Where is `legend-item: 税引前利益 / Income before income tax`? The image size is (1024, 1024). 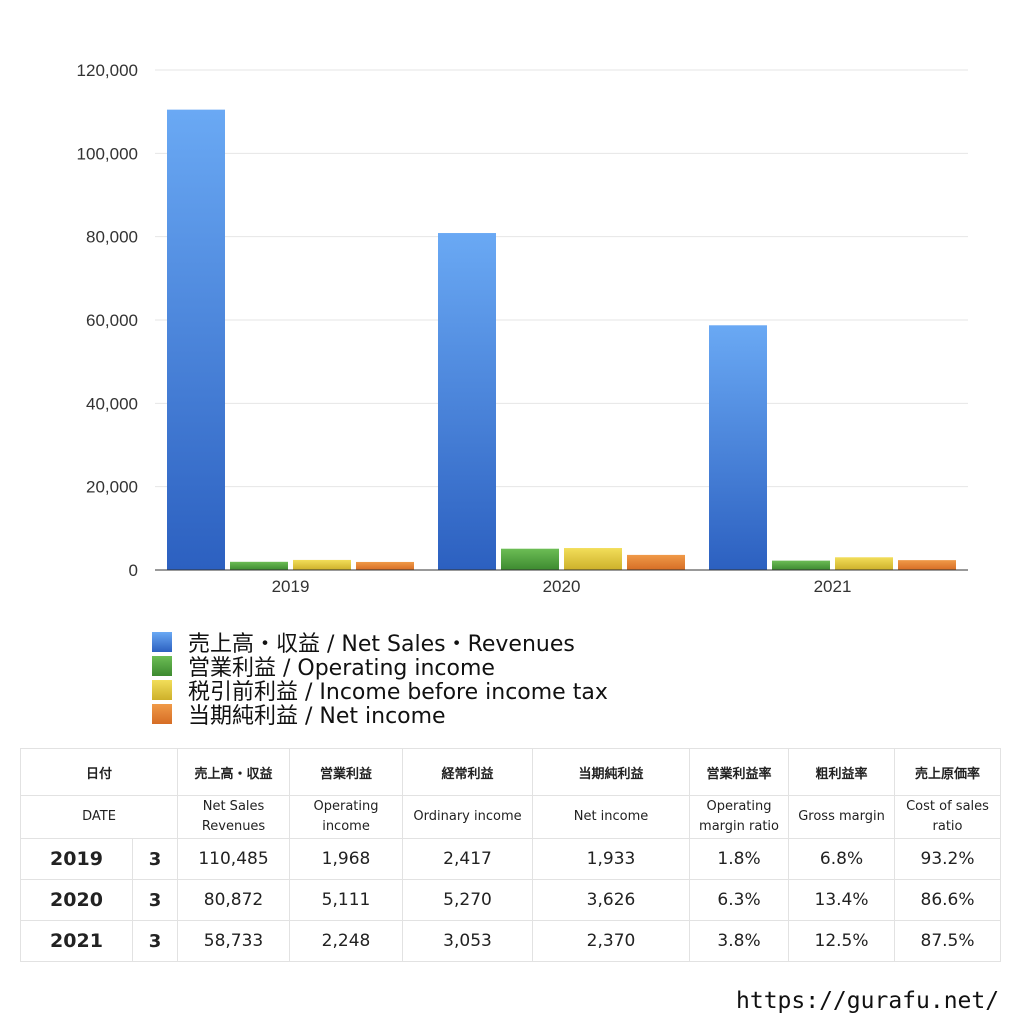
legend-item: 税引前利益 / Income before income tax is located at coordinates (380, 691).